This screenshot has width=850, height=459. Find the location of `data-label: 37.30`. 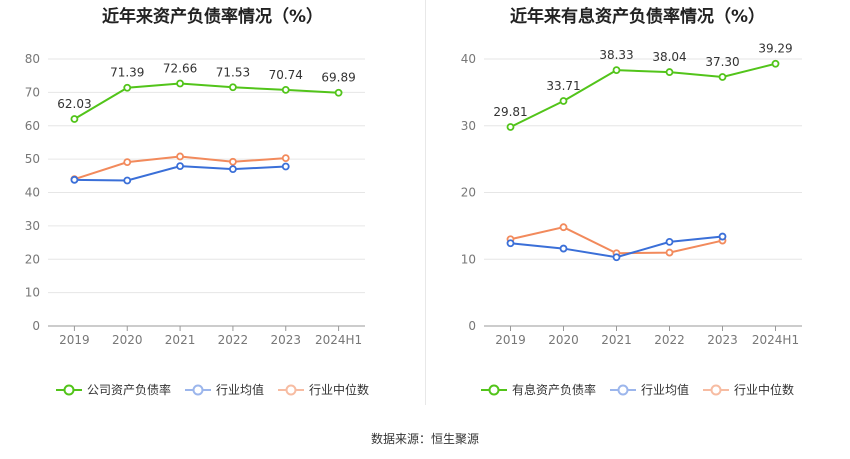

data-label: 37.30 is located at coordinates (722, 62).